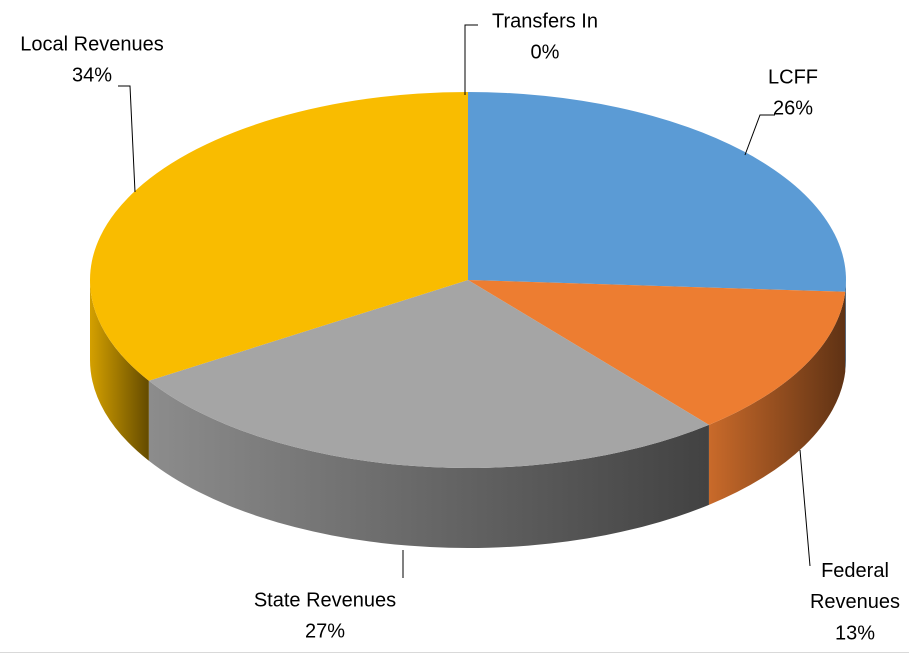  I want to click on data-label-name: LCFF, so click(793, 77).